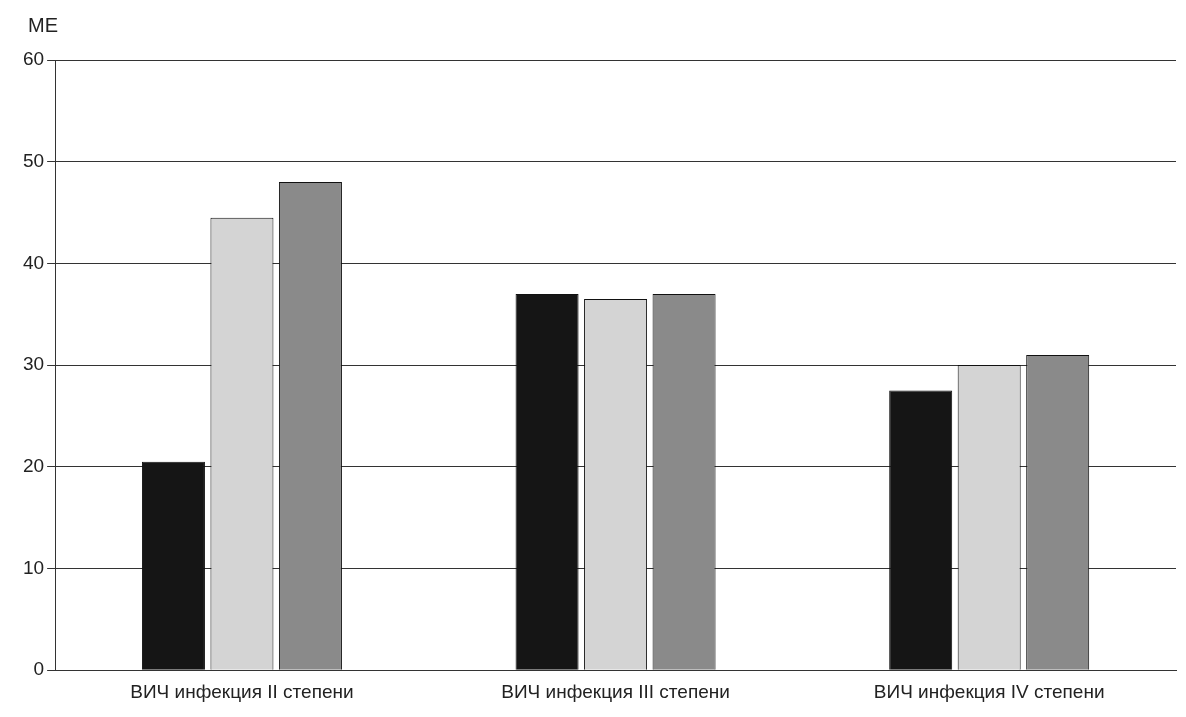 Image resolution: width=1186 pixels, height=717 pixels. I want to click on y-tick-label: 60, so click(33, 59).